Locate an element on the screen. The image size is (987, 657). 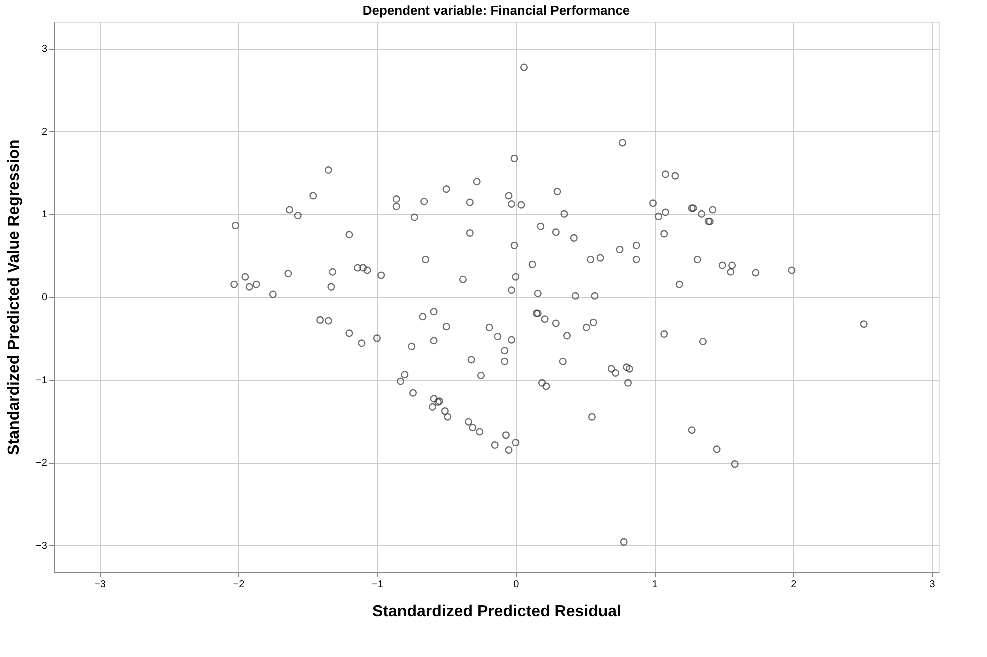
x-tick-label: 3 is located at coordinates (933, 585).